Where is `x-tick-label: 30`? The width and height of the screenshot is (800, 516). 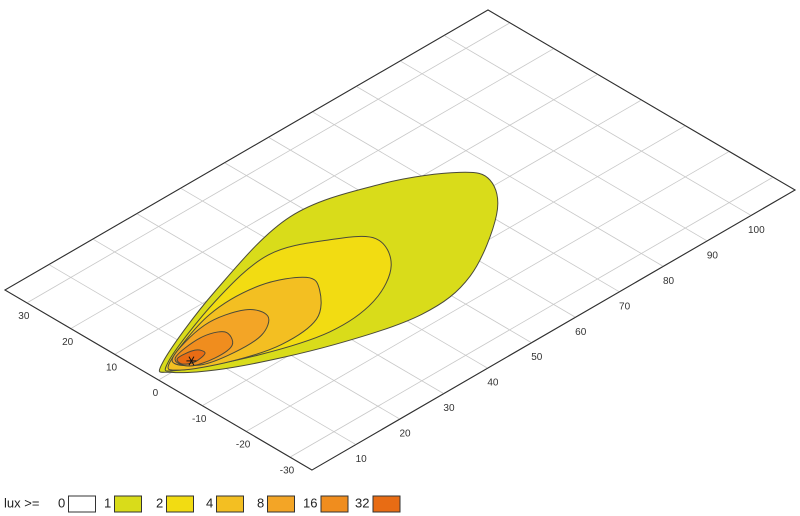
x-tick-label: 30 is located at coordinates (449, 408).